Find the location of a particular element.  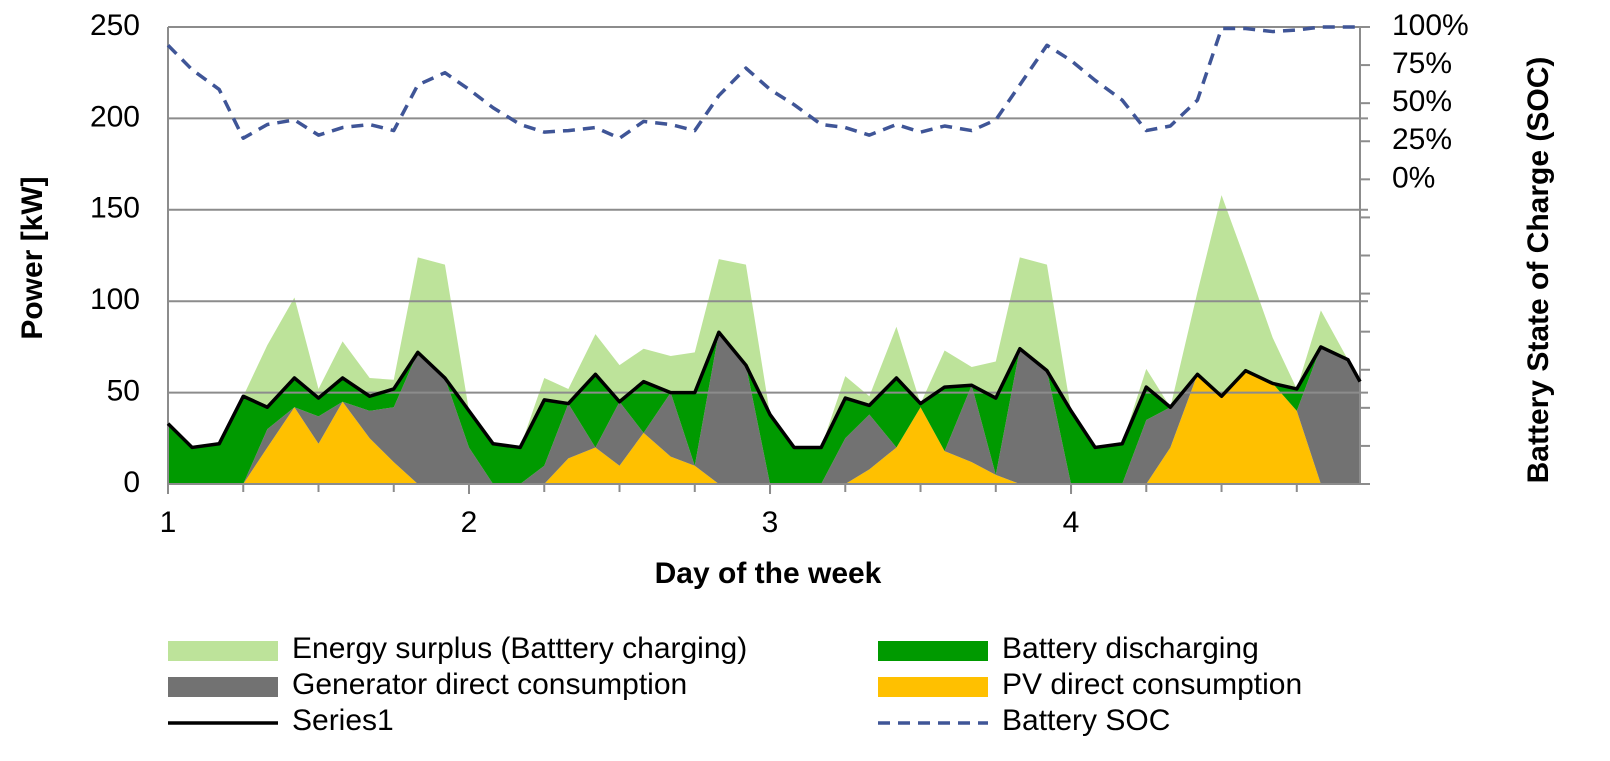

x-tick-label: 2 is located at coordinates (469, 522).